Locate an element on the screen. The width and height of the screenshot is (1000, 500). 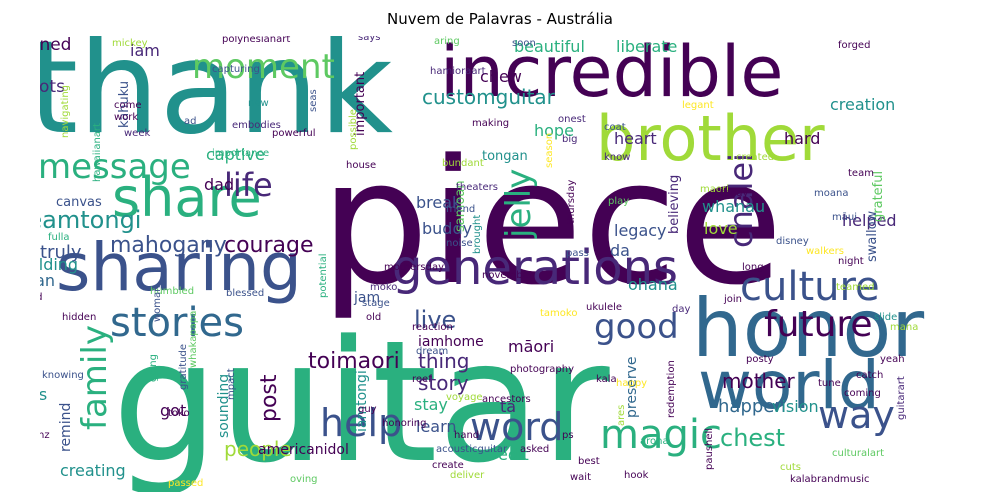
word-brought: brought is located at coordinates (477, 234).